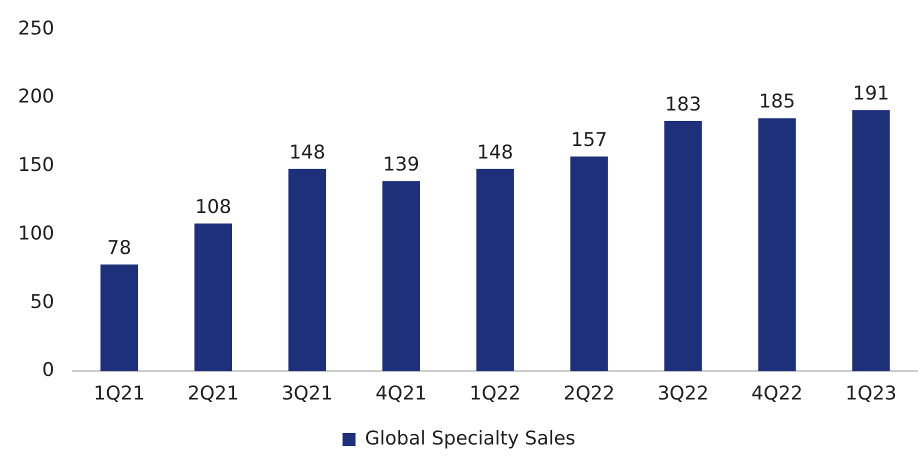 The height and width of the screenshot is (459, 918). I want to click on x-tick-label: 2Q22, so click(589, 393).